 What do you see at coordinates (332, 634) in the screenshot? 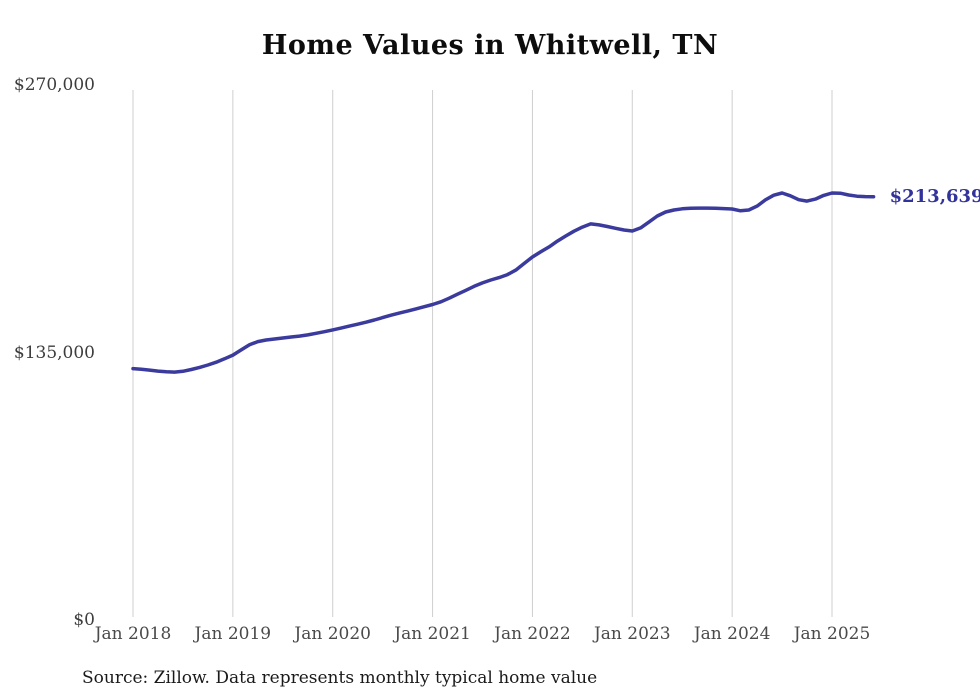
I see `x-axis-tick-label: Jan 2020` at bounding box center [332, 634].